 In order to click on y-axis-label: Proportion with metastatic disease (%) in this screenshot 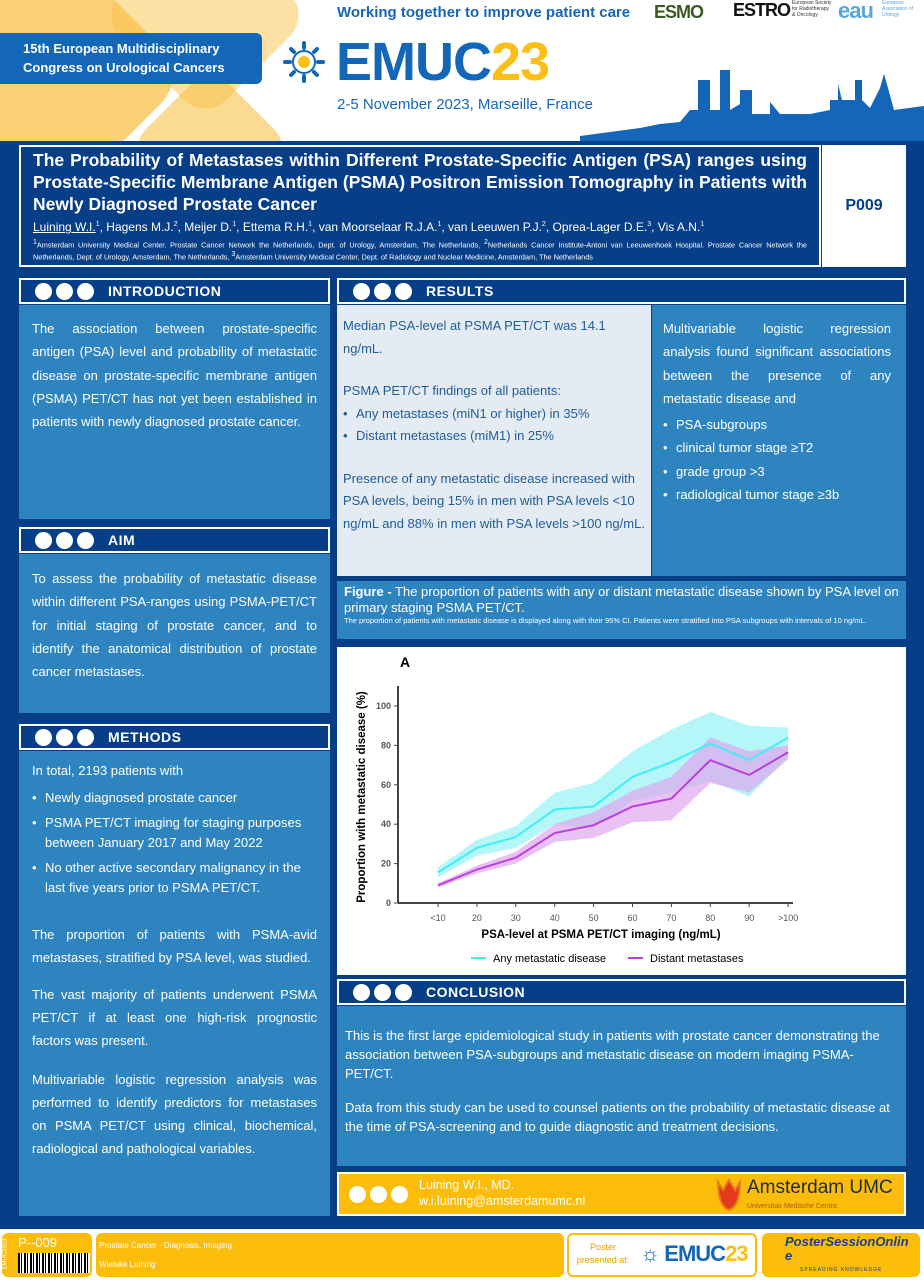, I will do `click(362, 797)`.